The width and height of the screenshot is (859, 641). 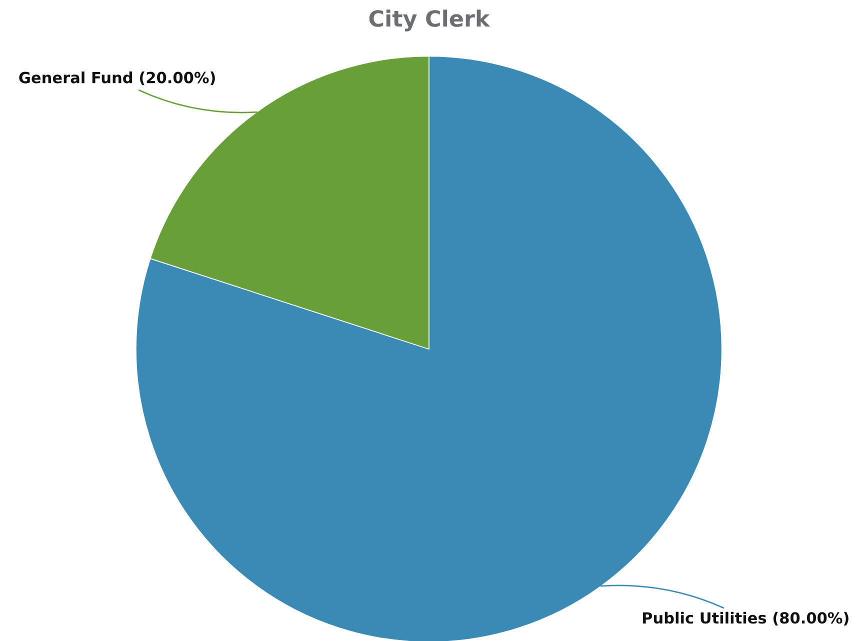 What do you see at coordinates (429, 21) in the screenshot?
I see `chart-title: City Clerk` at bounding box center [429, 21].